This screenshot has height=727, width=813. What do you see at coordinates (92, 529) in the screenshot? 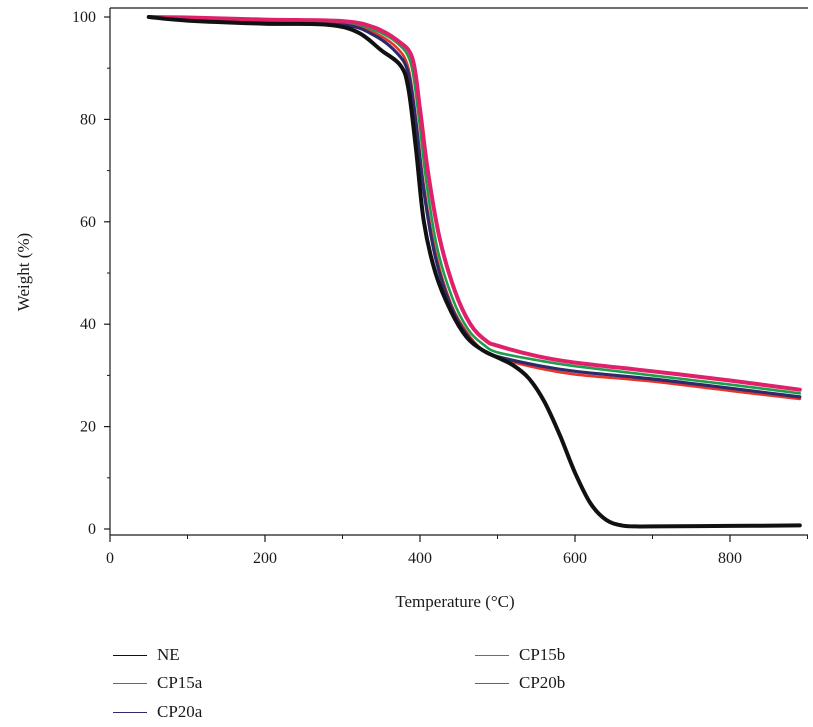
I see `y-tick-label: 0` at bounding box center [92, 529].